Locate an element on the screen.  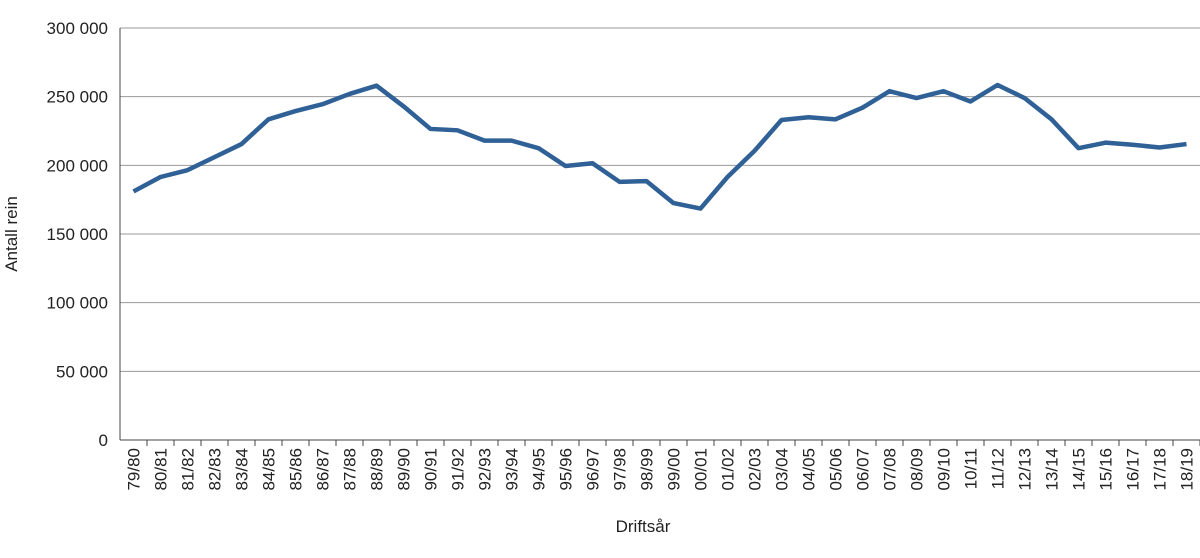
x-tick-label: 81/82 is located at coordinates (188, 469).